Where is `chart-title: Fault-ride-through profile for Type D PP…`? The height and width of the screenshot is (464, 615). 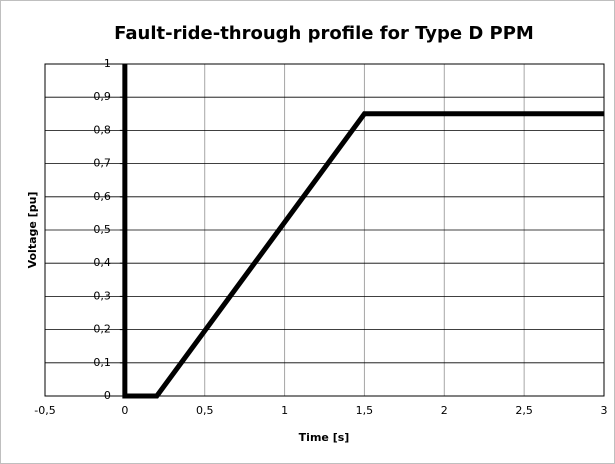 chart-title: Fault-ride-through profile for Type D PP… is located at coordinates (324, 33).